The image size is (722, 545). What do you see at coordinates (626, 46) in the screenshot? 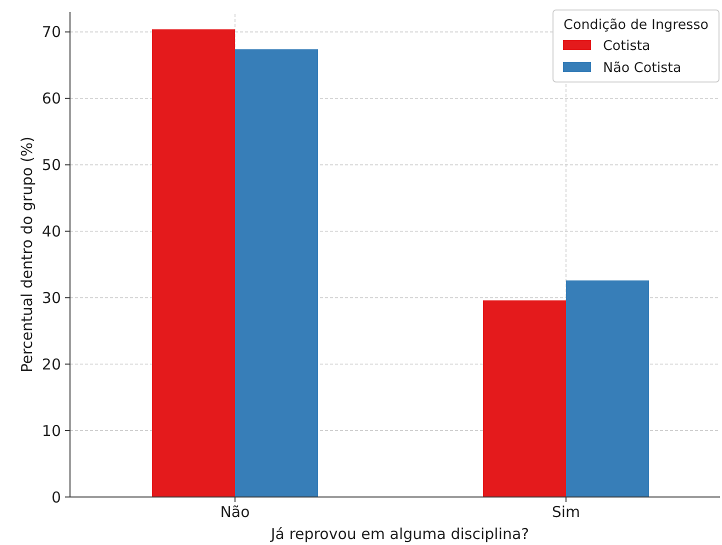
I see `legend-label: Cotista` at bounding box center [626, 46].